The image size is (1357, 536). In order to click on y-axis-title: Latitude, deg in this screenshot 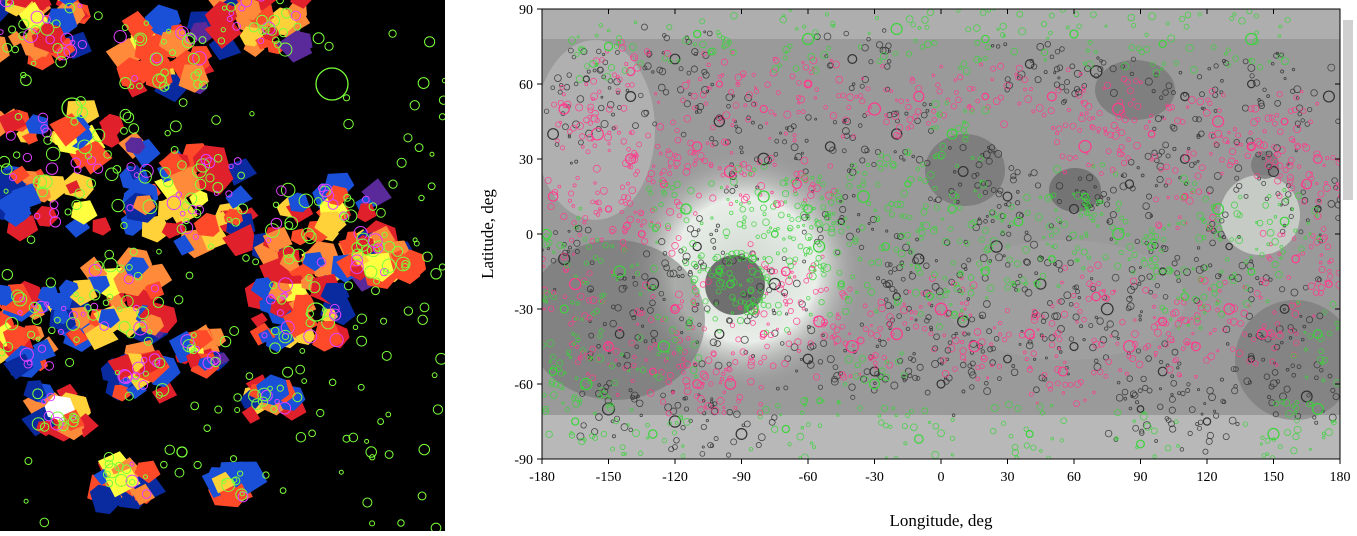, I will do `click(487, 234)`.